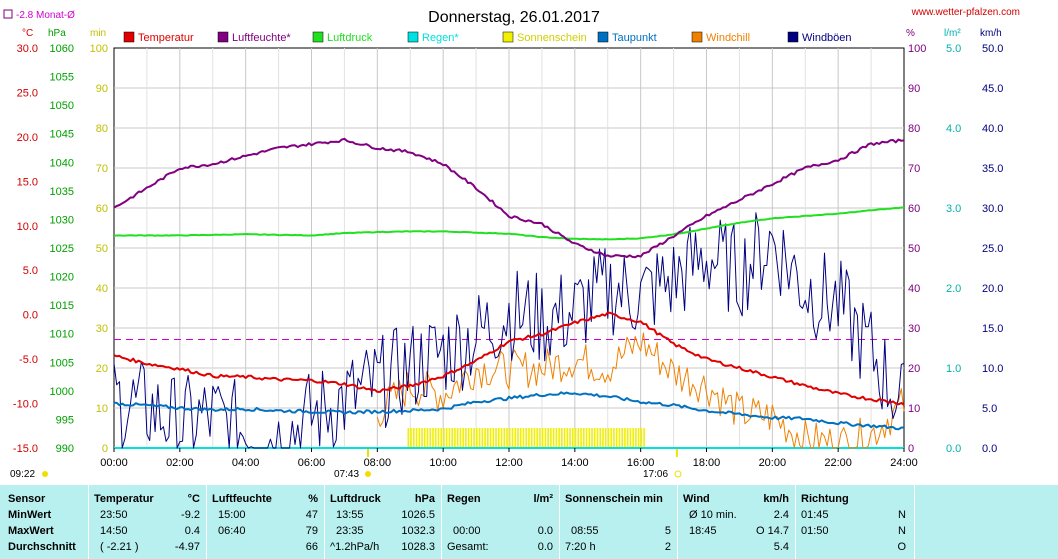 The height and width of the screenshot is (559, 1058). What do you see at coordinates (114, 531) in the screenshot?
I see `temp-max-time: 14:50` at bounding box center [114, 531].